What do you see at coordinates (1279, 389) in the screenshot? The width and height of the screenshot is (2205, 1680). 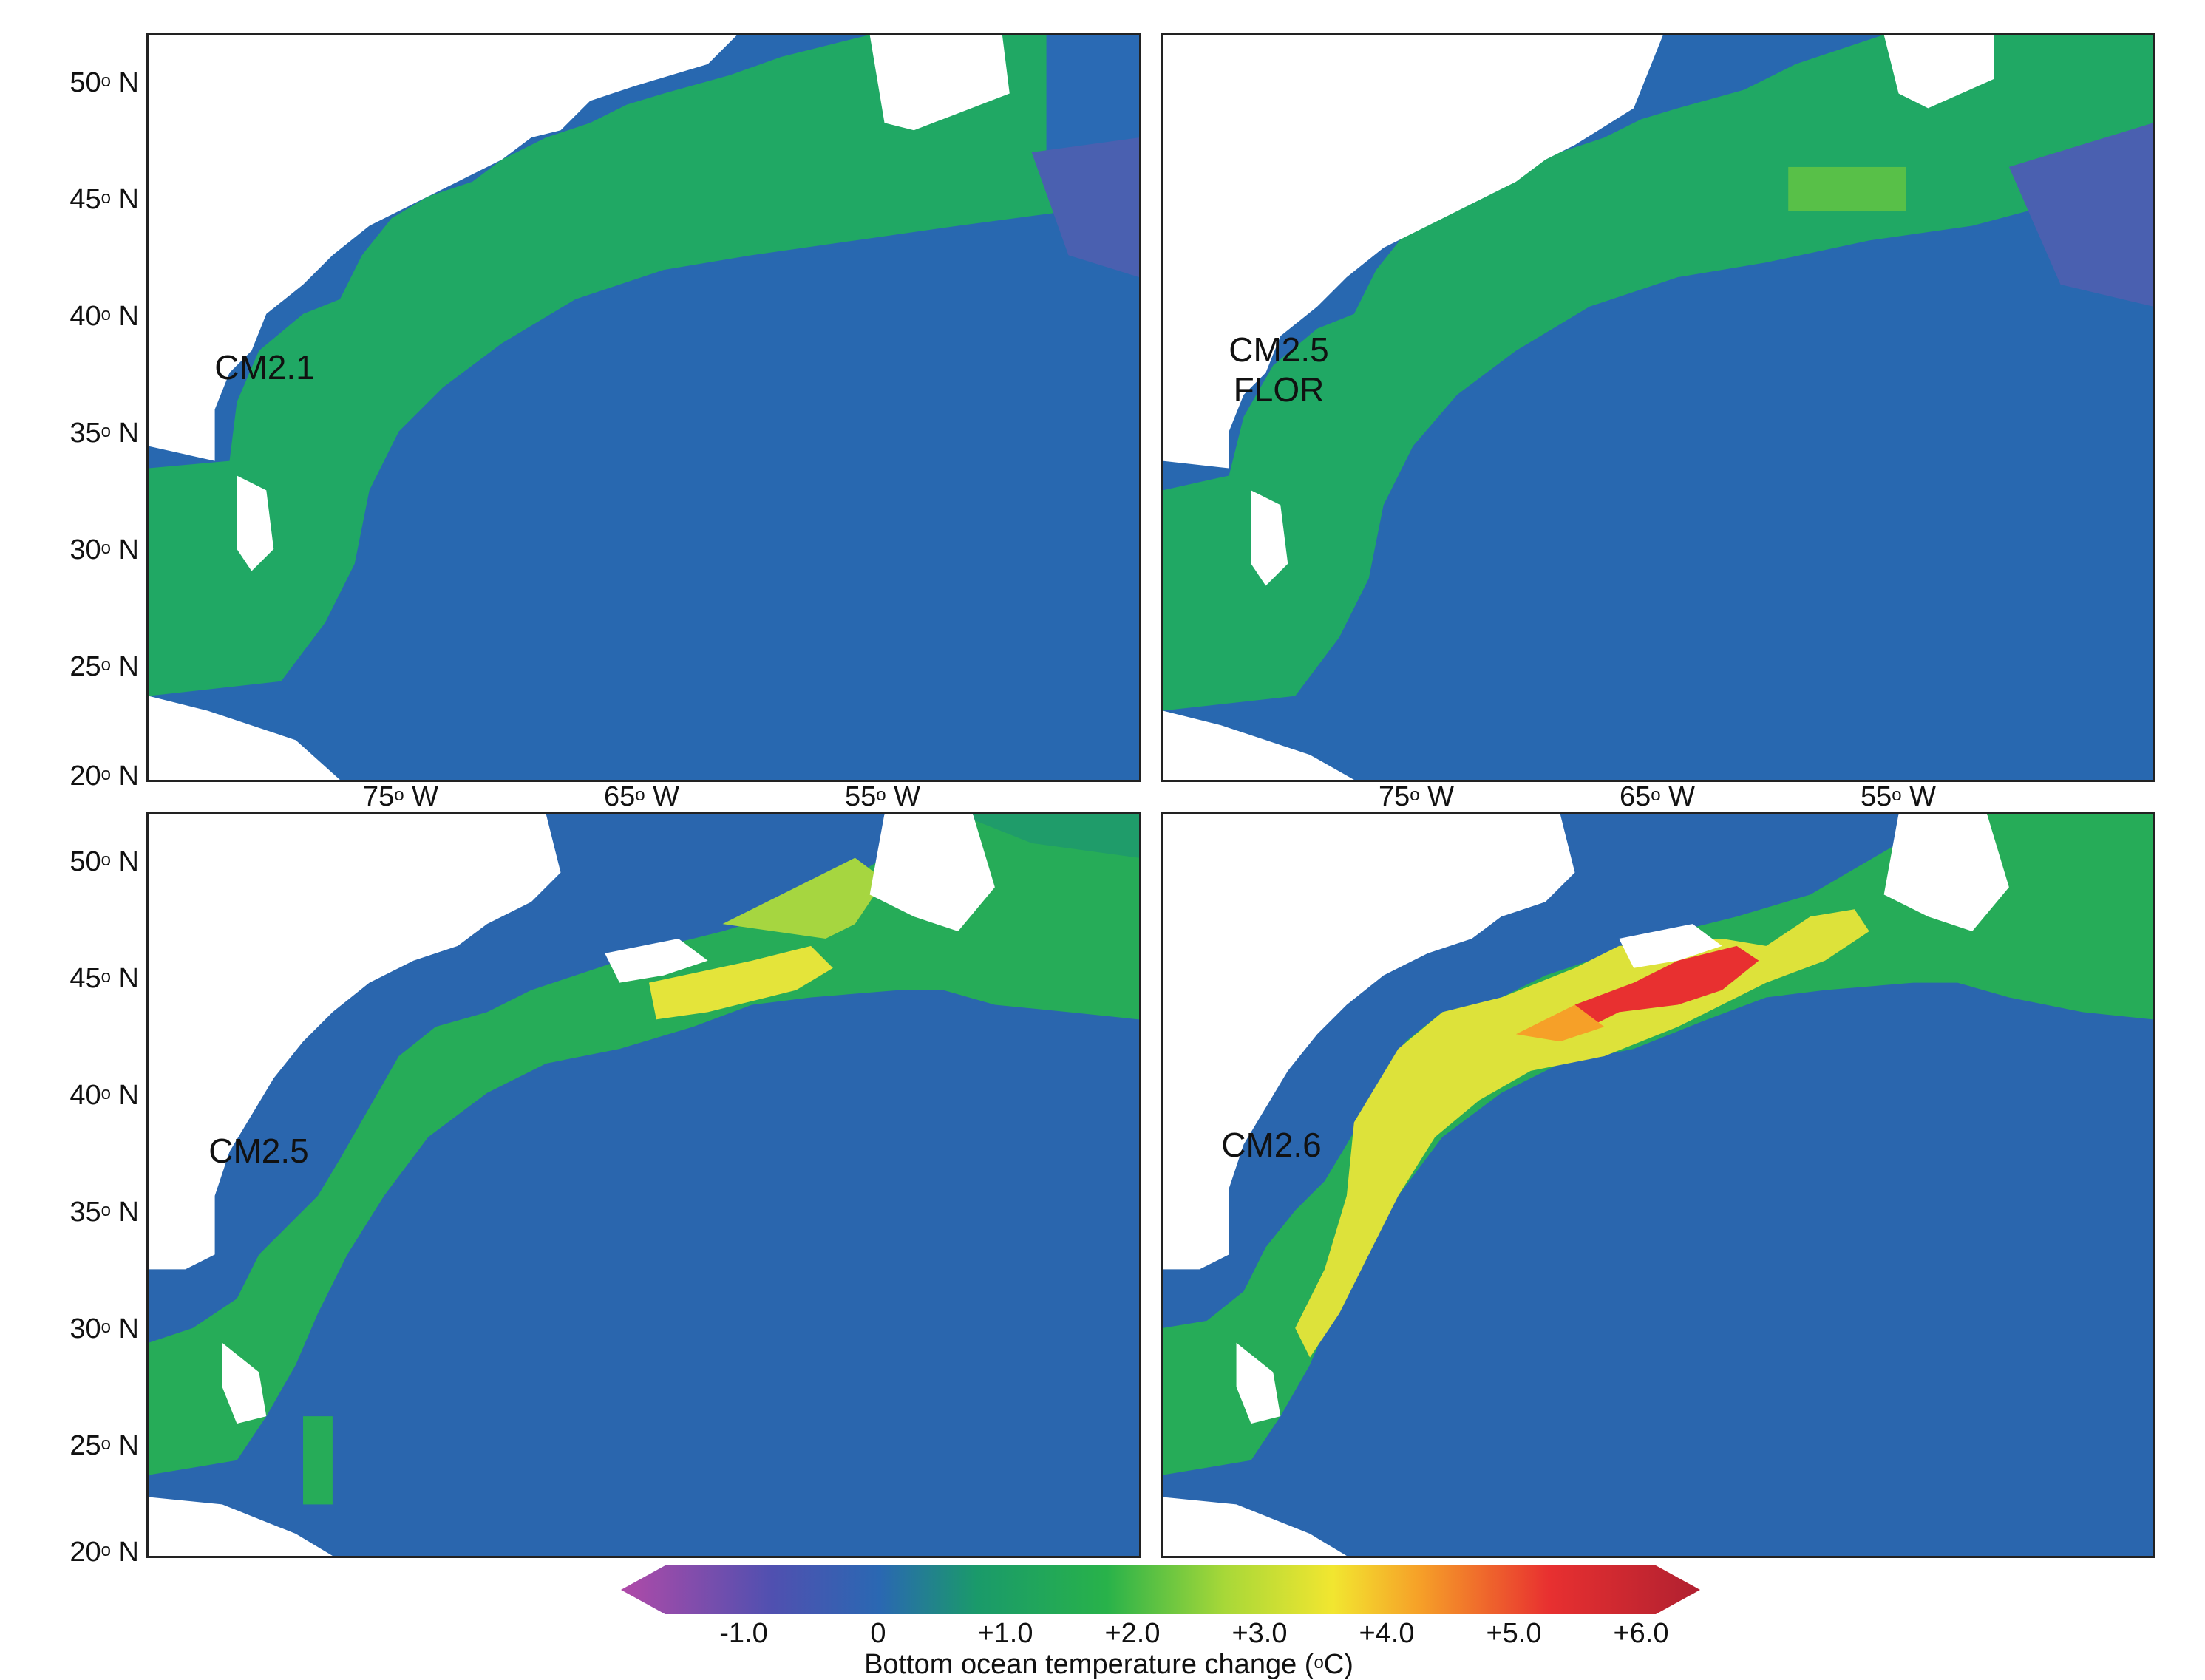 I see `panel-label-cm25-flor-line2: FLOR` at bounding box center [1279, 389].